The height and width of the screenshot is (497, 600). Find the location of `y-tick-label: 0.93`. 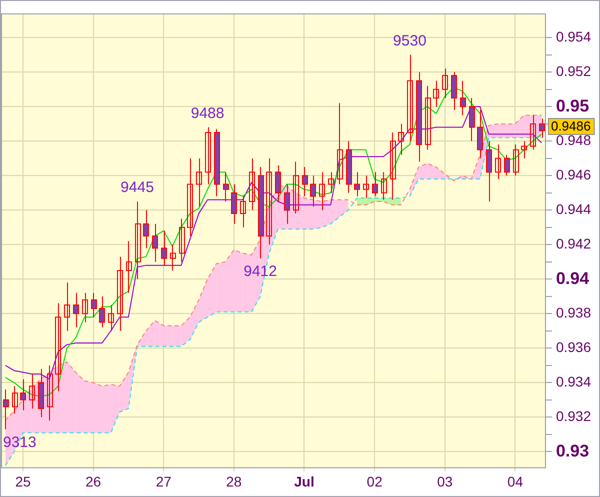

y-tick-label: 0.93 is located at coordinates (573, 450).